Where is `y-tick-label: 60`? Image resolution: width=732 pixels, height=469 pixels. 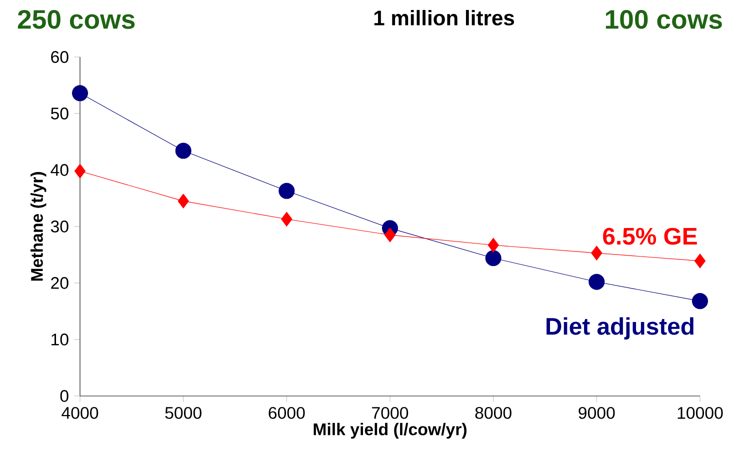 y-tick-label: 60 is located at coordinates (59, 57).